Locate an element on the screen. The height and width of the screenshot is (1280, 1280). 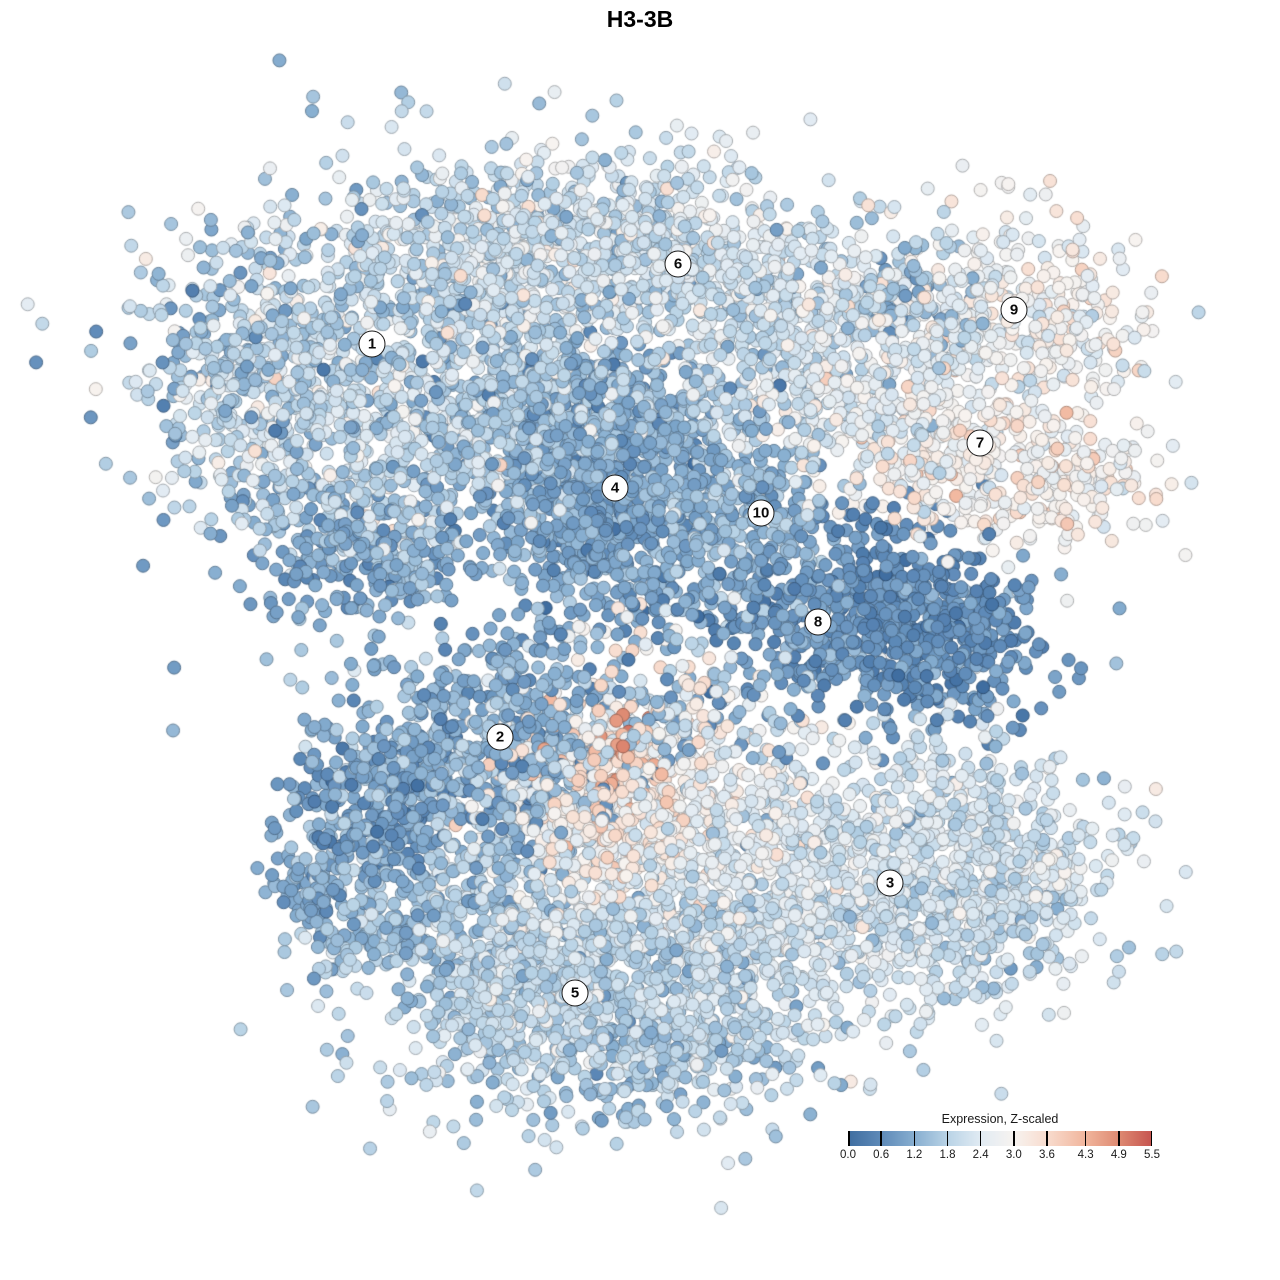
legend-tick-label: 0.0 is located at coordinates (848, 1155).